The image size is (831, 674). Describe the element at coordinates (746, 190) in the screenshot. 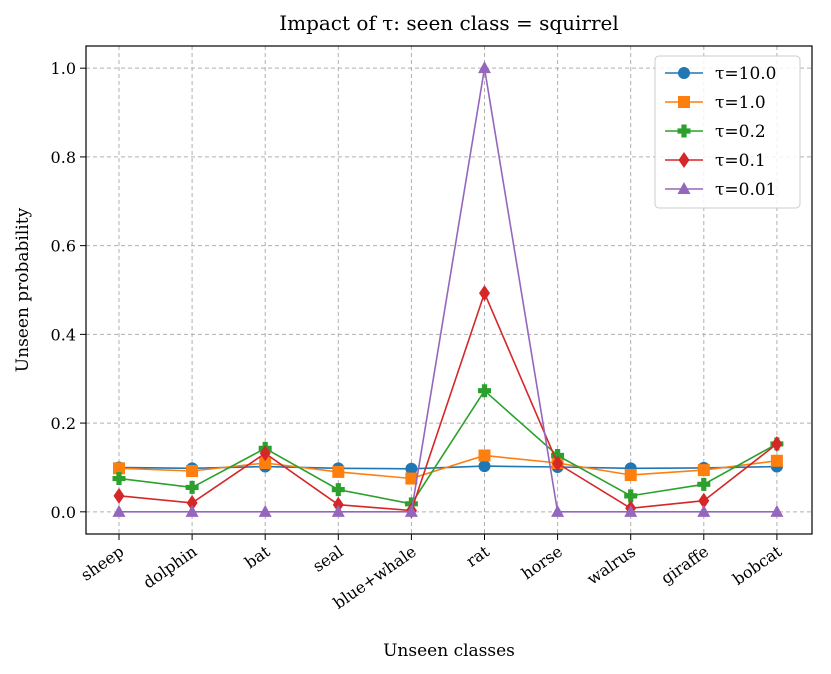

I see `legend-label: τ=0.01` at that location.